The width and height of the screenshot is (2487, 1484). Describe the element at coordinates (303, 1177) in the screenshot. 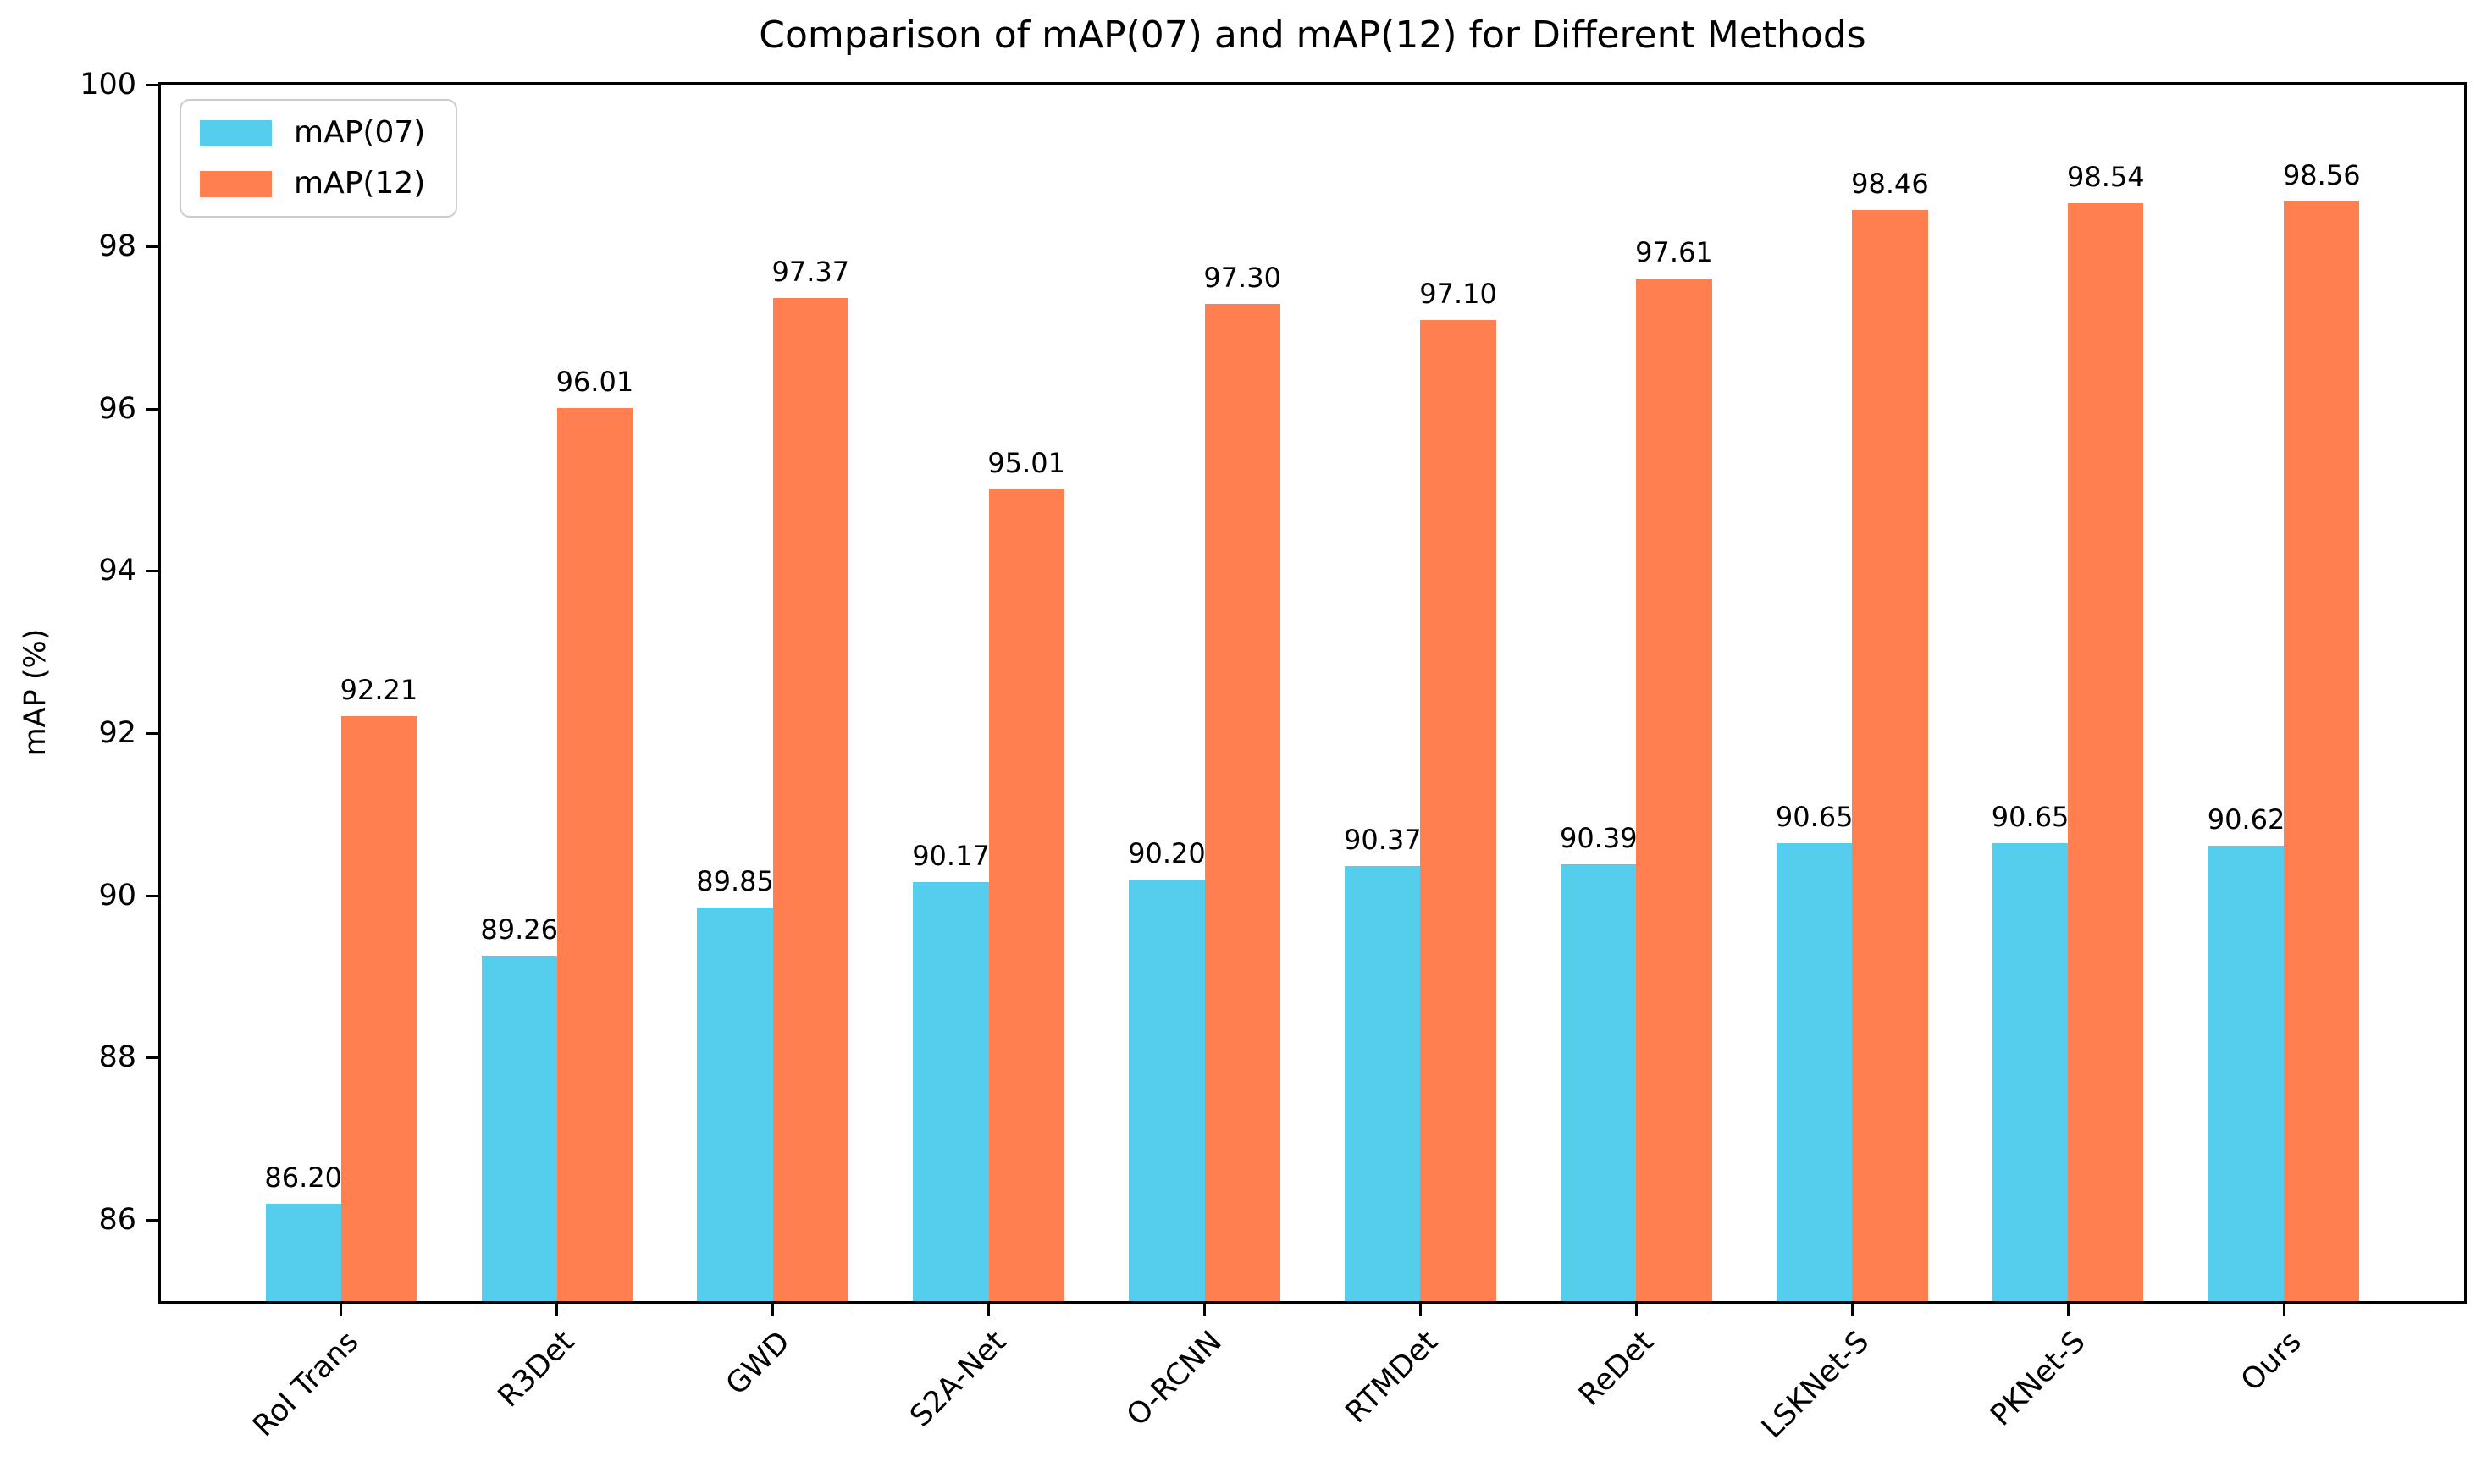

I see `bar-value-map-07-roi-trans: 86.20` at that location.